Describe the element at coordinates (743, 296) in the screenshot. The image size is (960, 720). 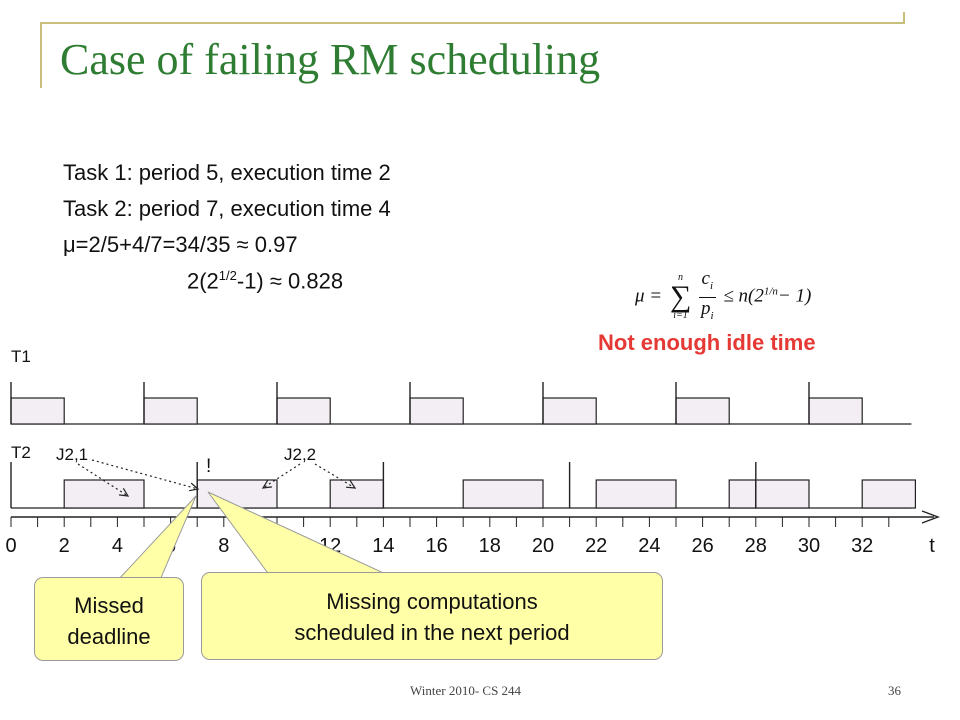
I see `formula-rhs-prefix: ≤ n(2` at that location.